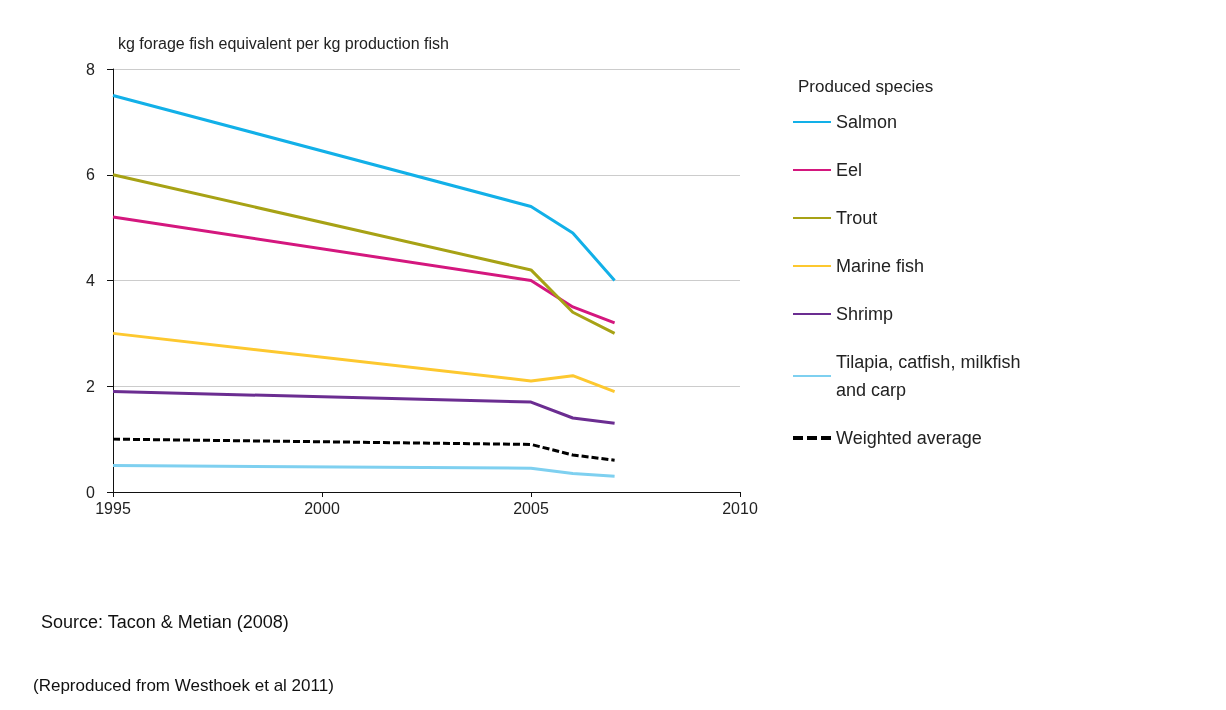 The height and width of the screenshot is (710, 1226). Describe the element at coordinates (865, 314) in the screenshot. I see `legend-label: Shrimp` at that location.